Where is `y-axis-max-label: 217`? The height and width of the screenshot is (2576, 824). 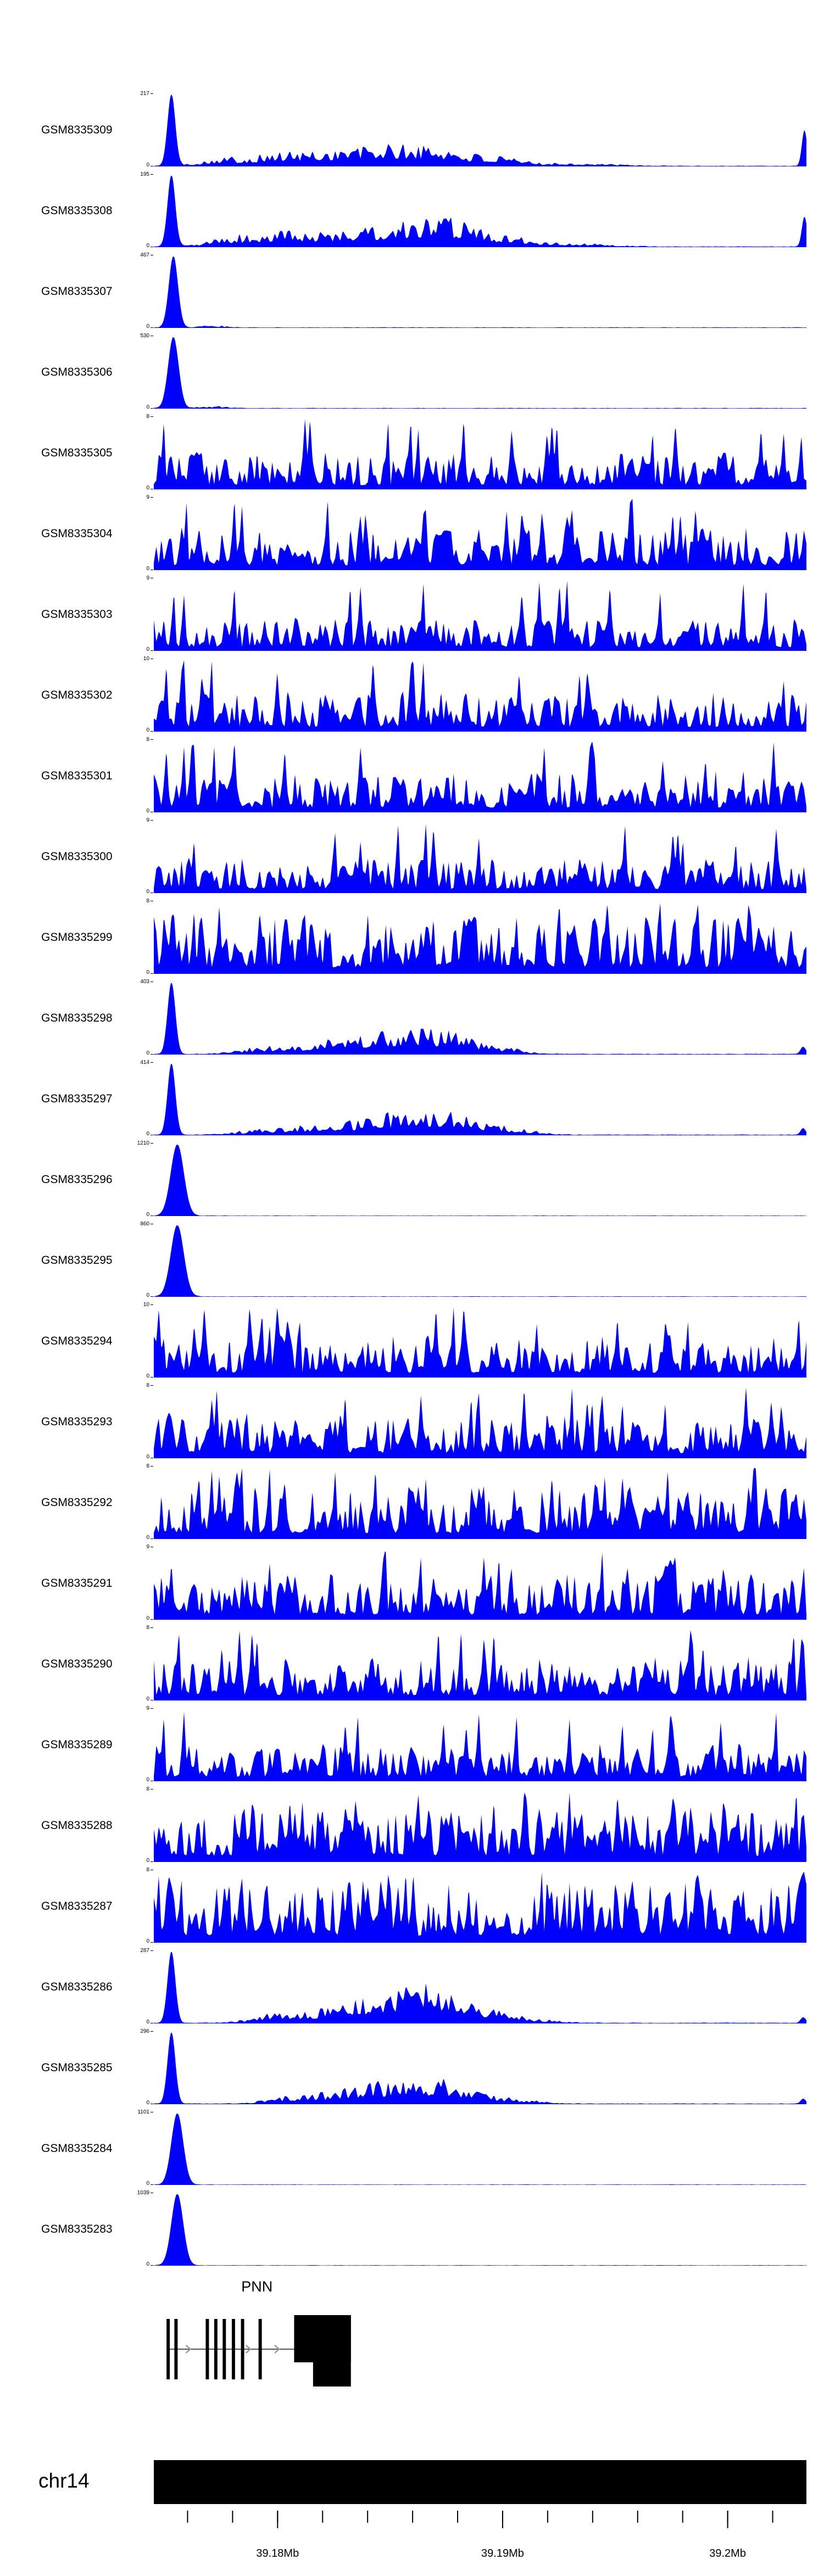
y-axis-max-label: 217 is located at coordinates (144, 94).